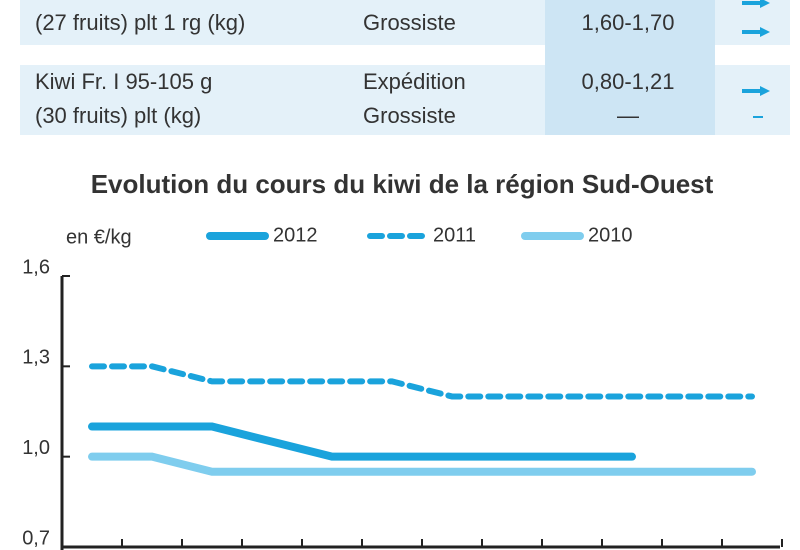 This screenshot has width=800, height=550. Describe the element at coordinates (140, 22) in the screenshot. I see `product: (27 fruits) plt 1 rg (kg)` at that location.